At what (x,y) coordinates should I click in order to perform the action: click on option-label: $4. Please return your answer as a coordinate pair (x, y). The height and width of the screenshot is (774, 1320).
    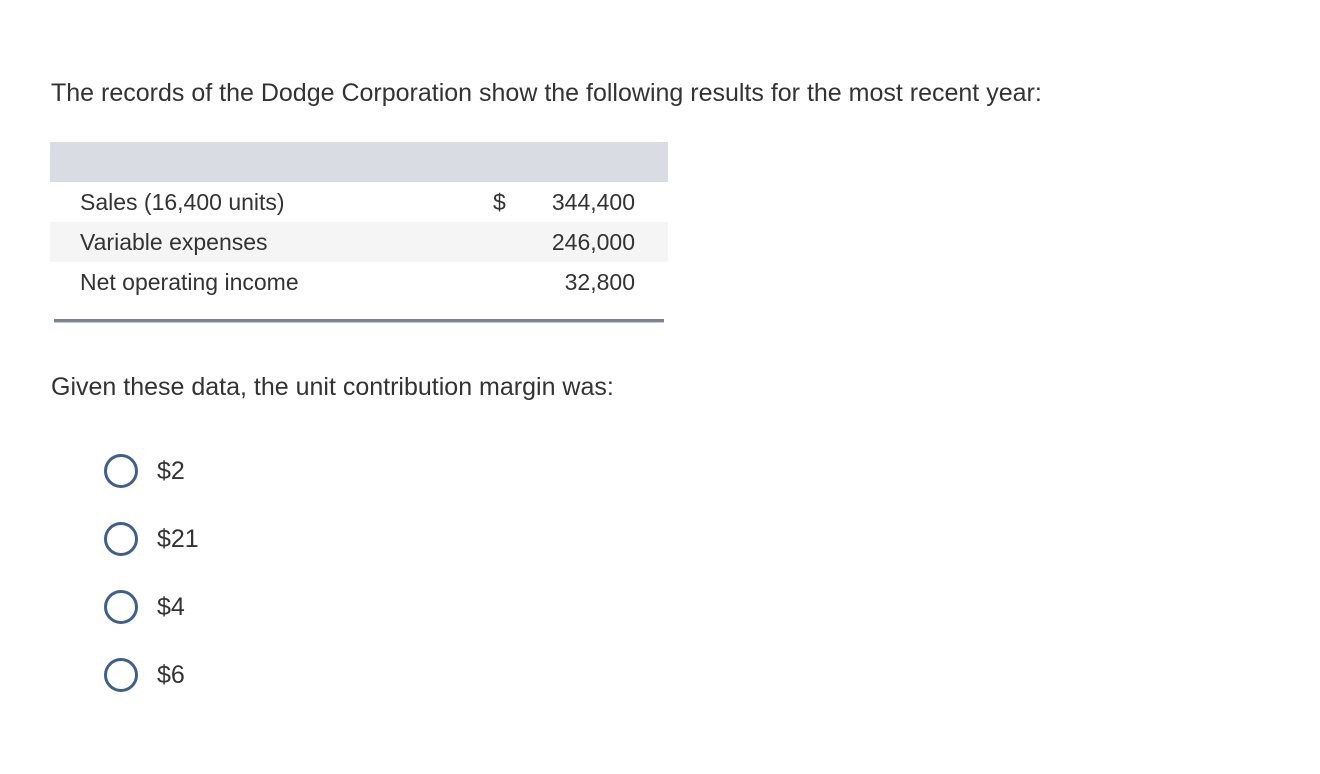
    Looking at the image, I should click on (171, 607).